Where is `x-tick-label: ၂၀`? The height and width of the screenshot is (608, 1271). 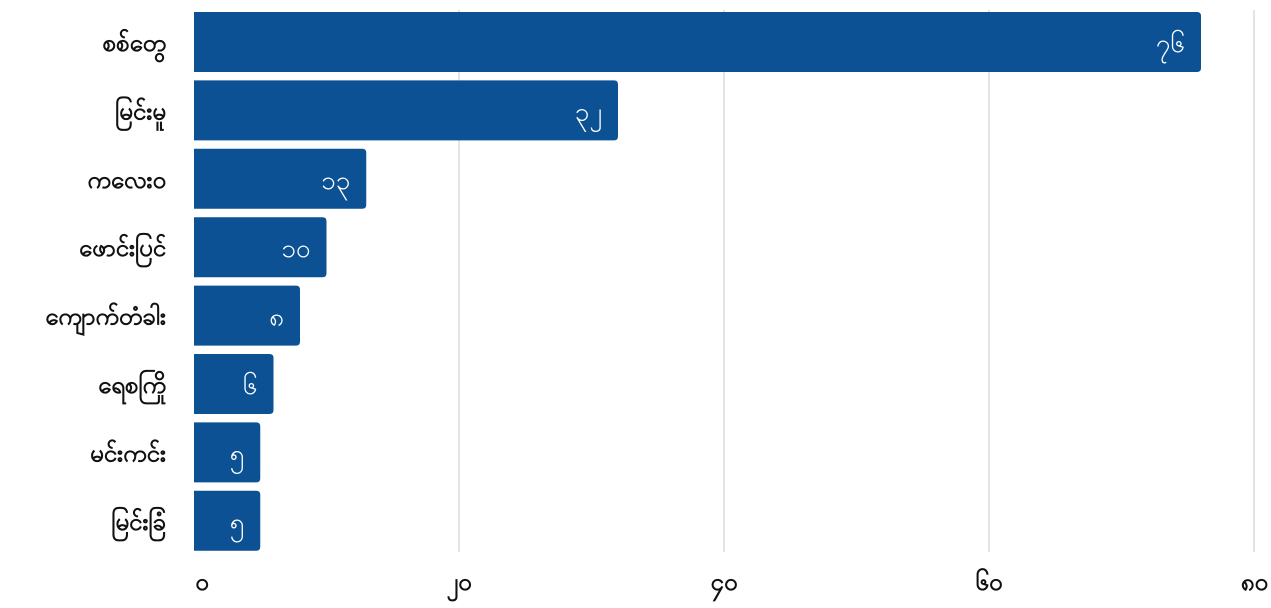 x-tick-label: ၂၀ is located at coordinates (458, 585).